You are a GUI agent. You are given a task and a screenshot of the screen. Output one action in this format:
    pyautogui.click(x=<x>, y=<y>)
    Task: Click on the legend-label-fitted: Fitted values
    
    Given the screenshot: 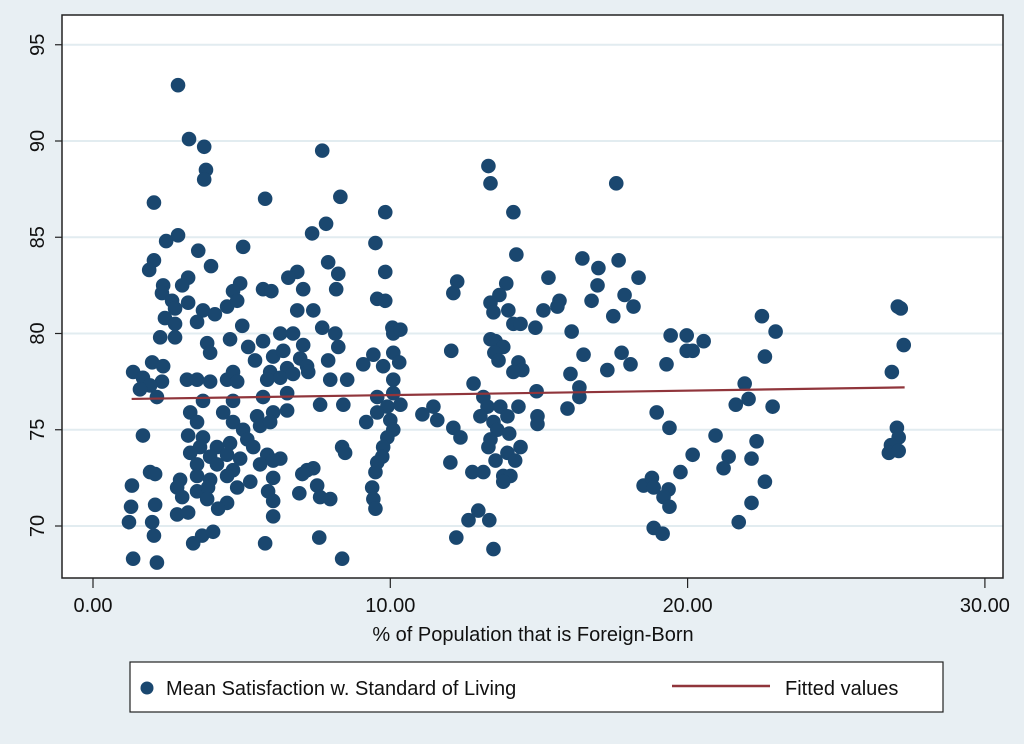 What is the action you would take?
    pyautogui.click(x=841, y=689)
    